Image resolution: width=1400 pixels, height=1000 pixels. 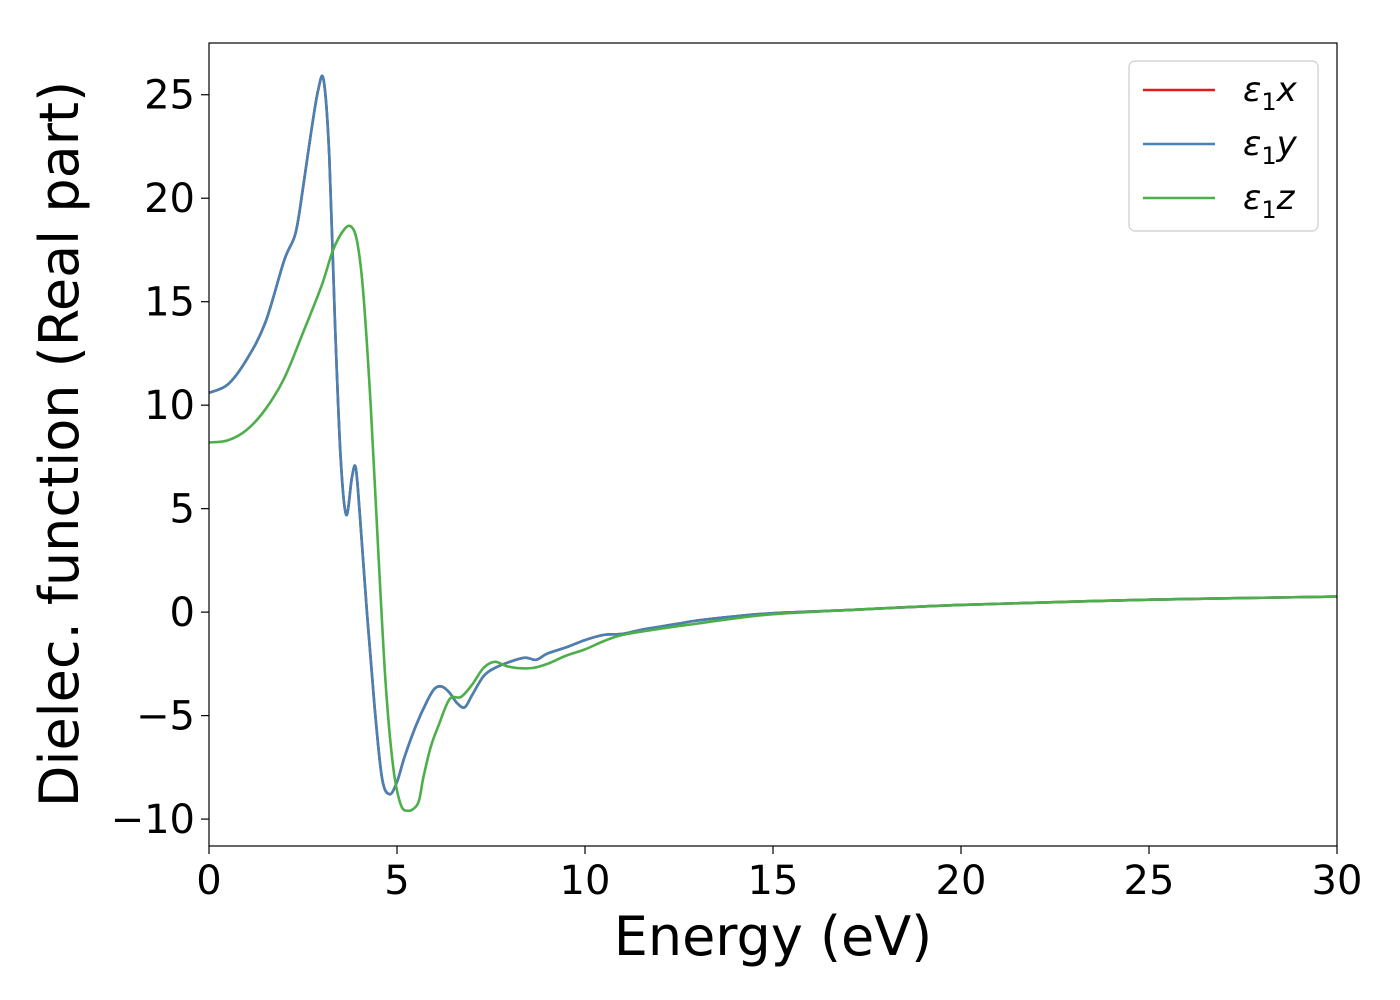 What do you see at coordinates (59, 444) in the screenshot?
I see `y-axis-label: Dielec. function (Real part)` at bounding box center [59, 444].